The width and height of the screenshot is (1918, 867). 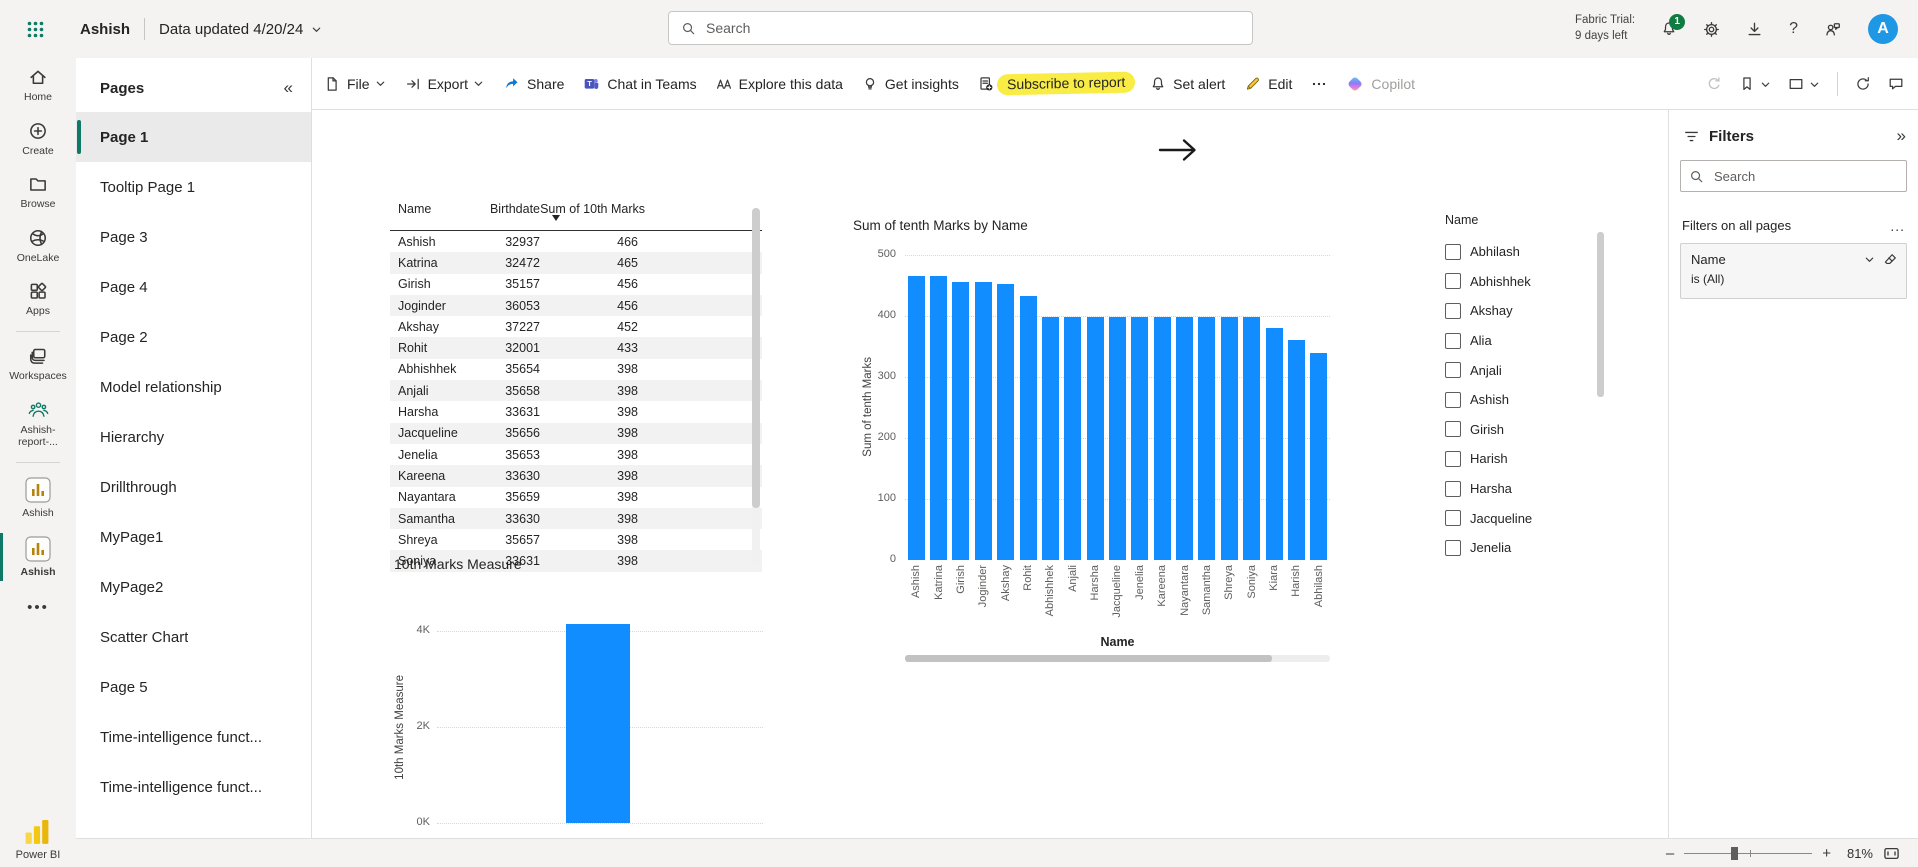 I want to click on table-row: Harsha 33631 398, so click(x=576, y=411).